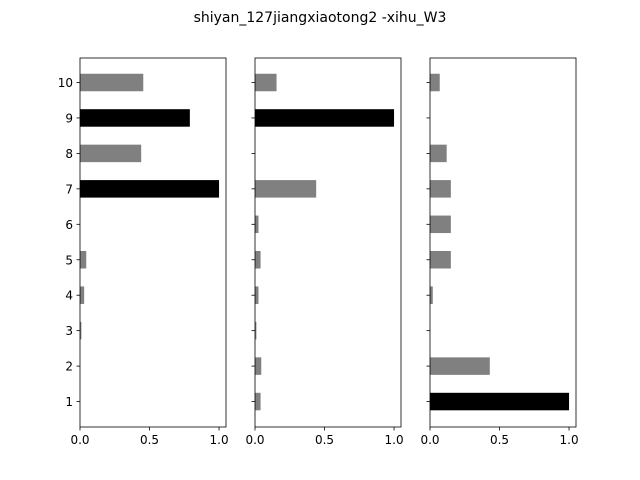 This screenshot has width=640, height=480. What do you see at coordinates (65, 83) in the screenshot?
I see `y-tick-label: 10` at bounding box center [65, 83].